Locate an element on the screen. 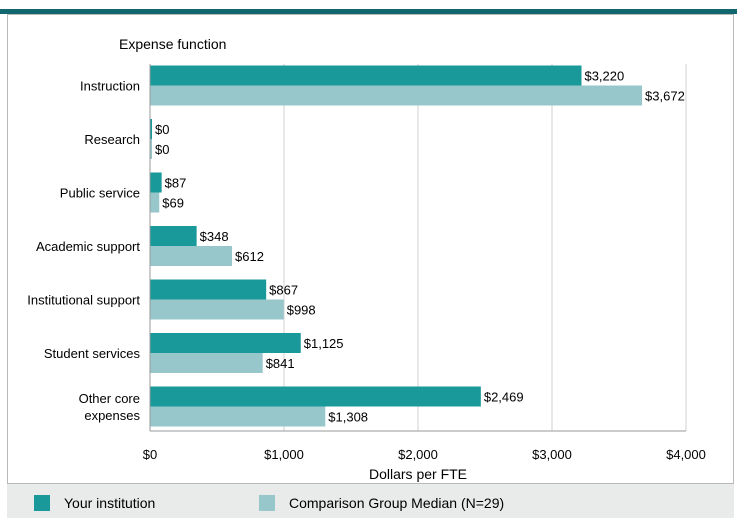 Image resolution: width=737 pixels, height=518 pixels. data-label: $69 is located at coordinates (173, 203).